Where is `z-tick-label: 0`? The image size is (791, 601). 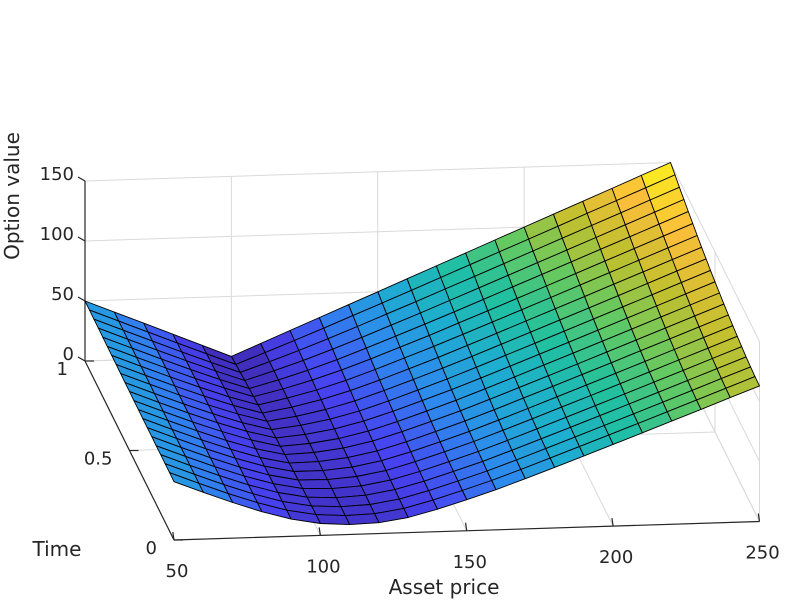 z-tick-label: 0 is located at coordinates (68, 354).